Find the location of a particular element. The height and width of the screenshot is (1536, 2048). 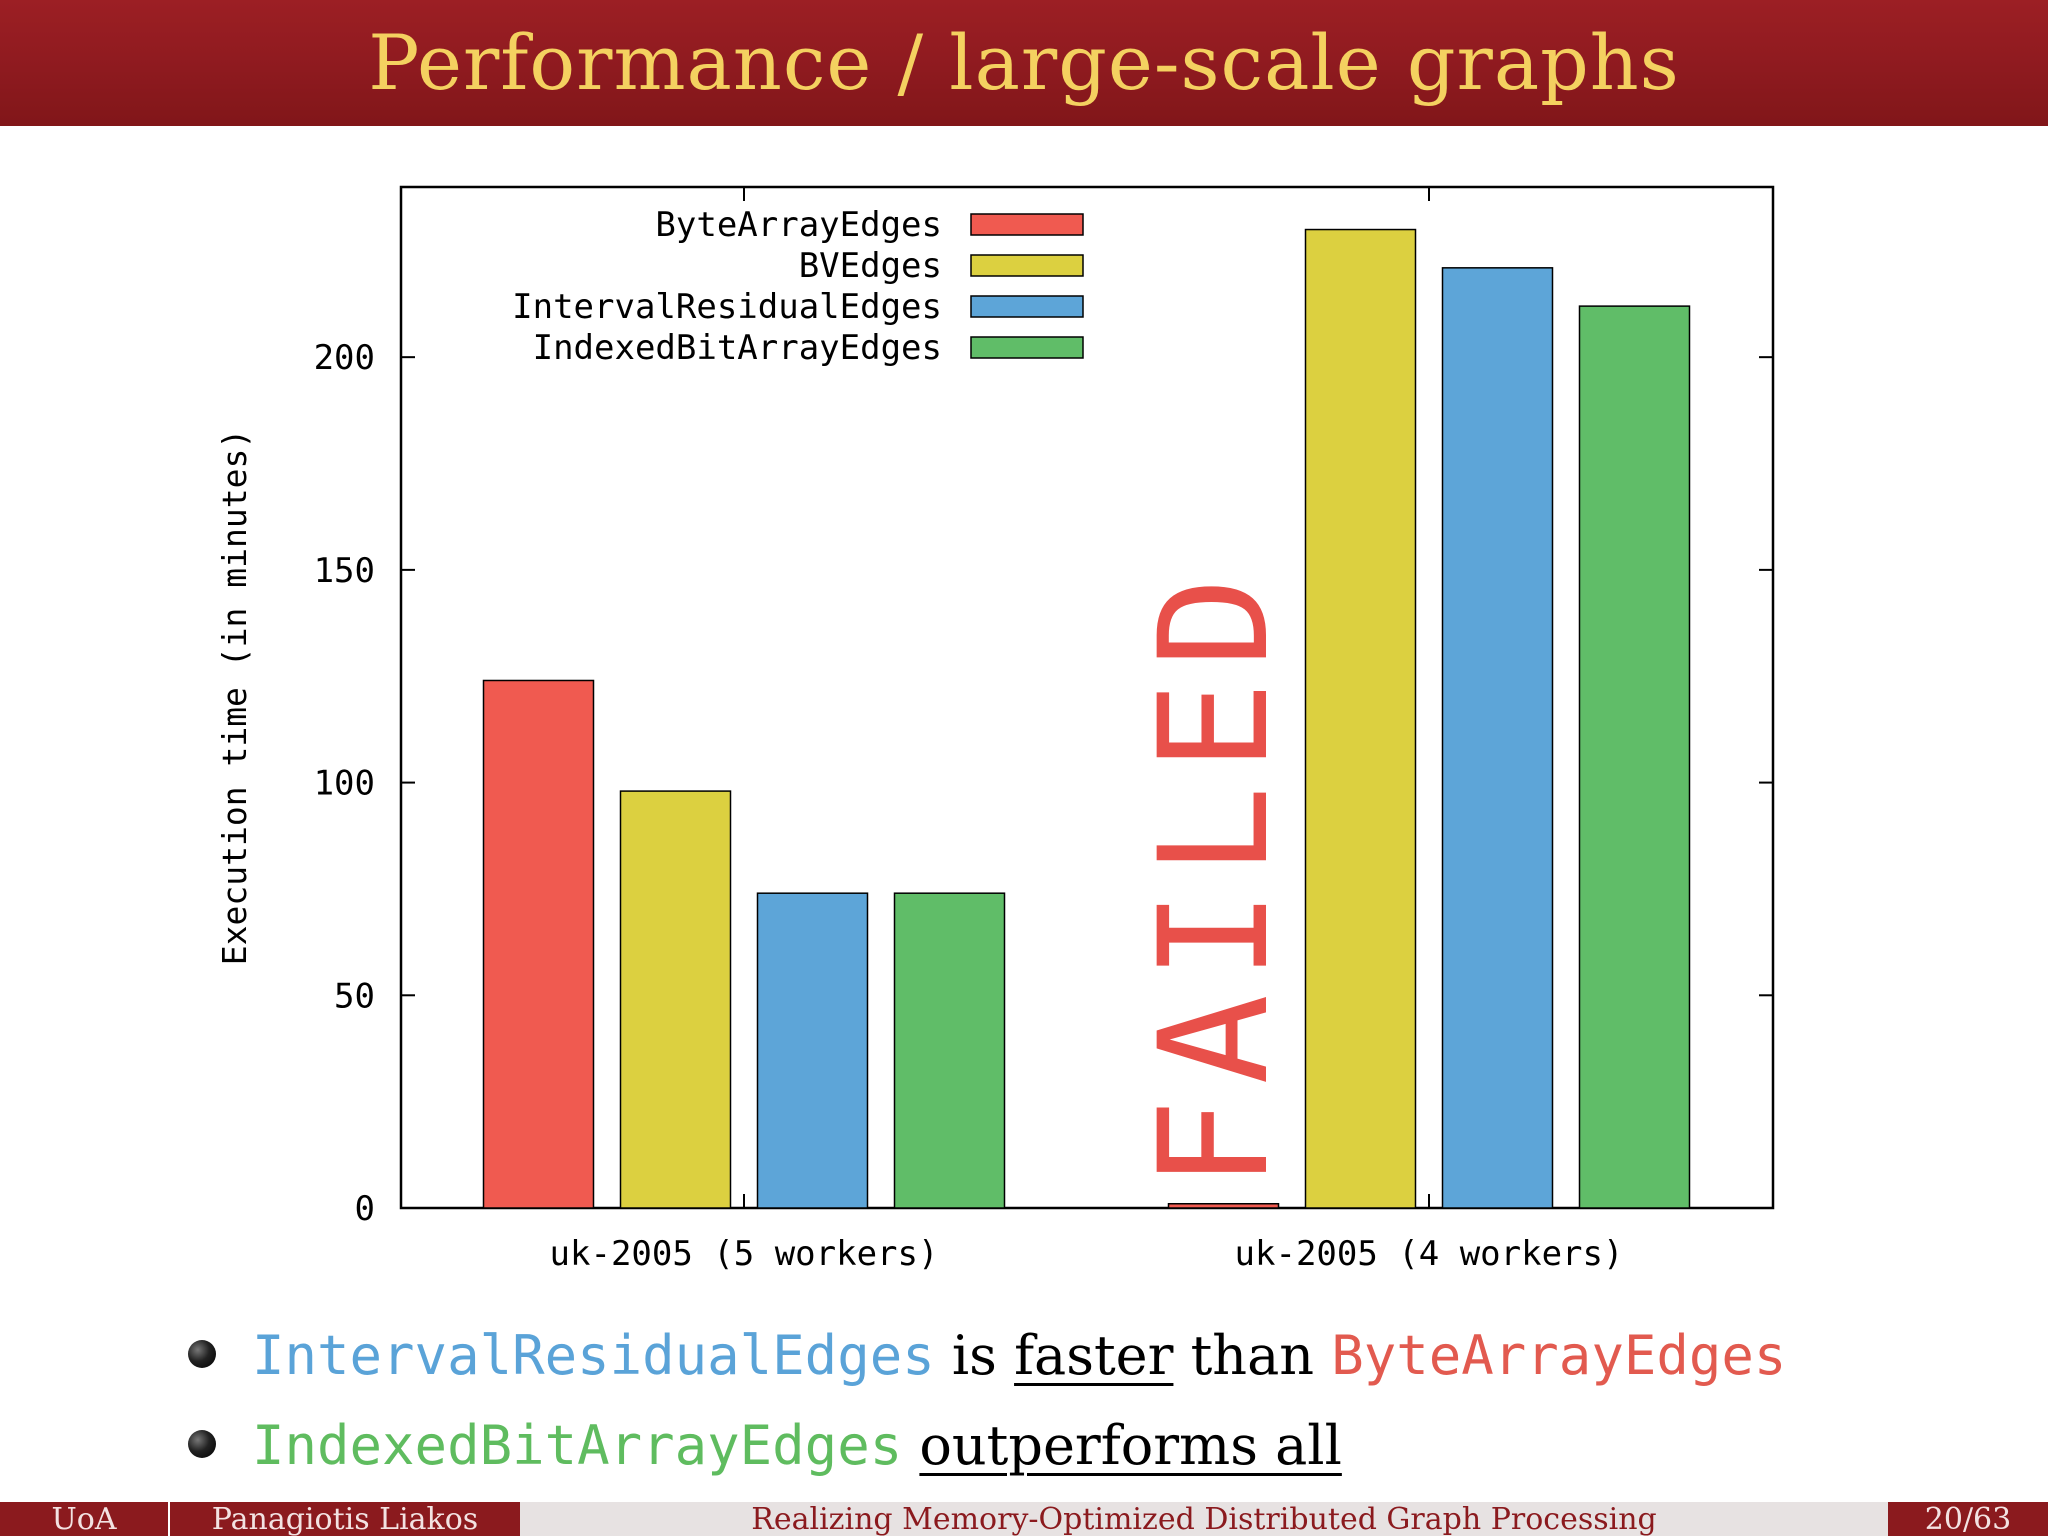

bullet-item: IndexedBitArrayEdges outperforms all is located at coordinates (1089, 1445).